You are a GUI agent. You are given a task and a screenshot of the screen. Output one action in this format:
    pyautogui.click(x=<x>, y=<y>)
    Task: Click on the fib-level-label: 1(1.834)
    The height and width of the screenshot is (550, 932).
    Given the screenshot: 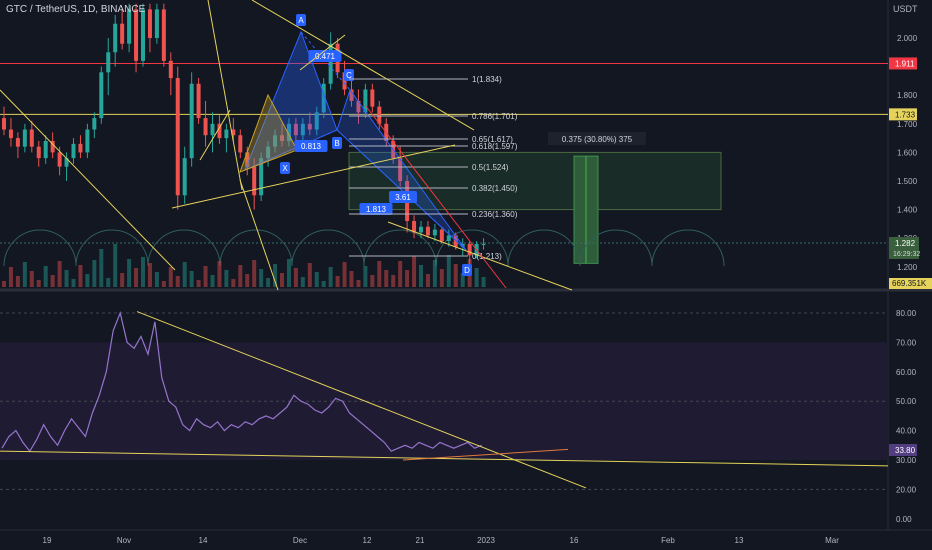 What is the action you would take?
    pyautogui.click(x=487, y=79)
    